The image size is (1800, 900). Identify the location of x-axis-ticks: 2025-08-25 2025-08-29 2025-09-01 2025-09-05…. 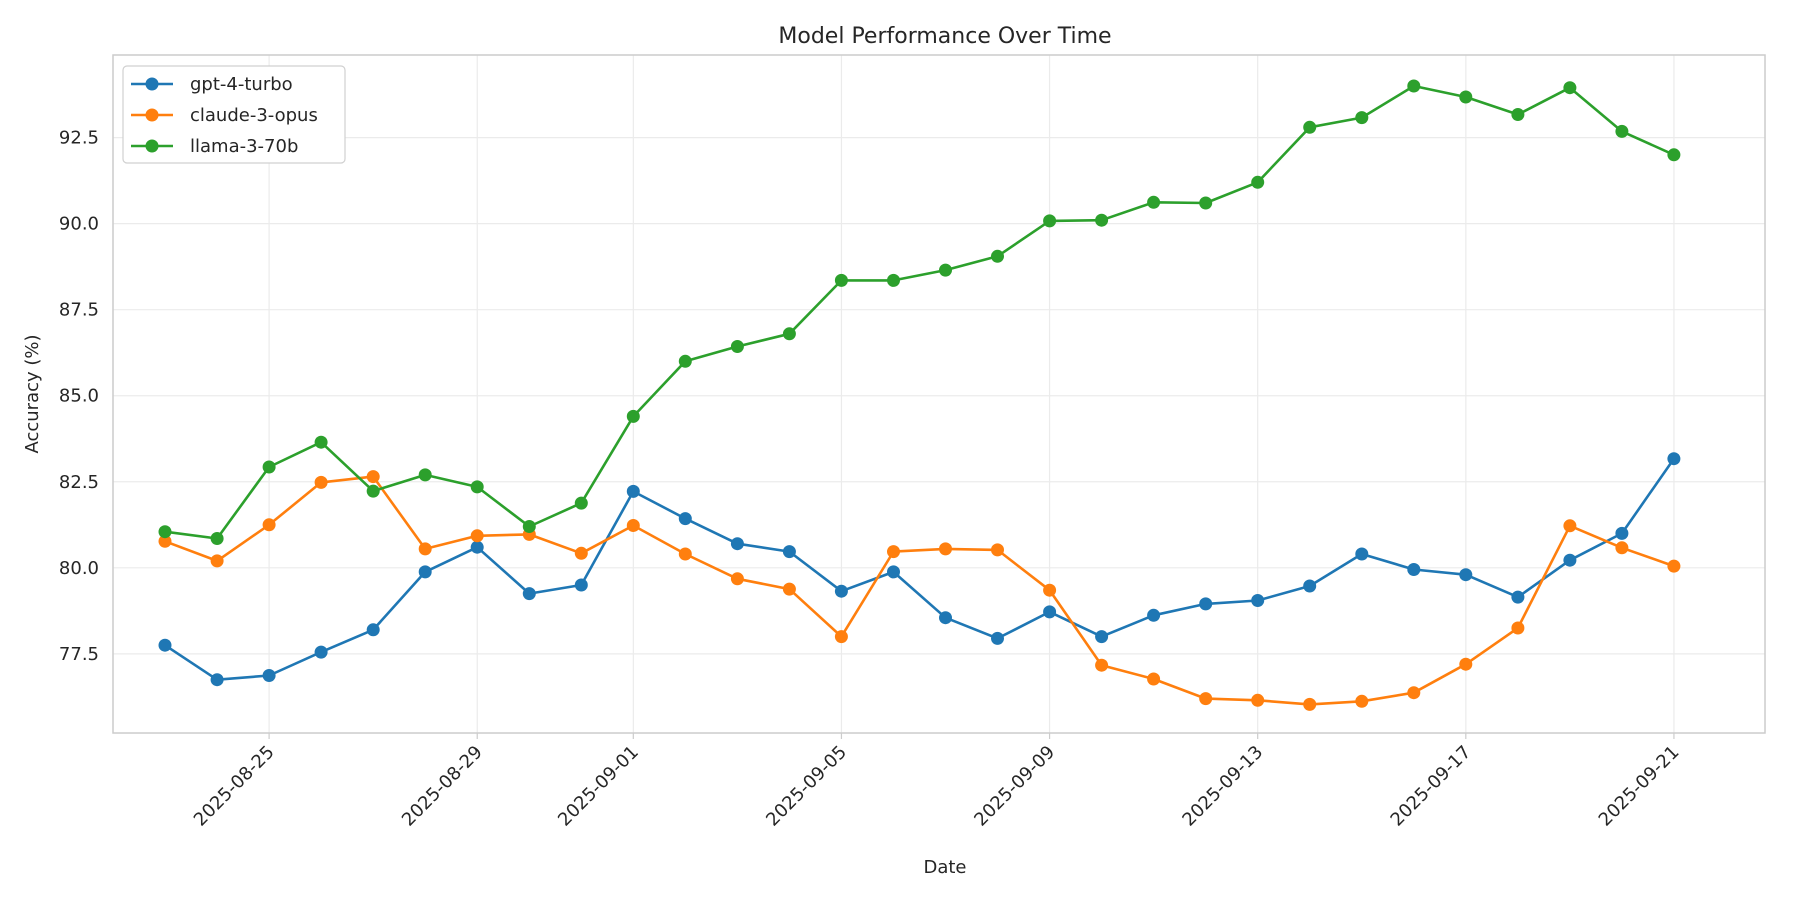
(937, 782).